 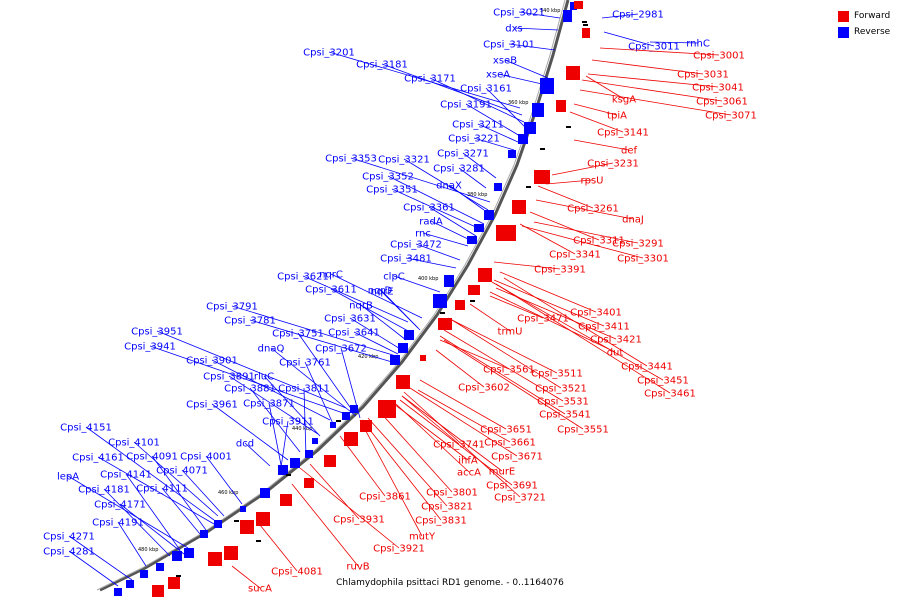 I want to click on gene-label: clpC, so click(x=394, y=277).